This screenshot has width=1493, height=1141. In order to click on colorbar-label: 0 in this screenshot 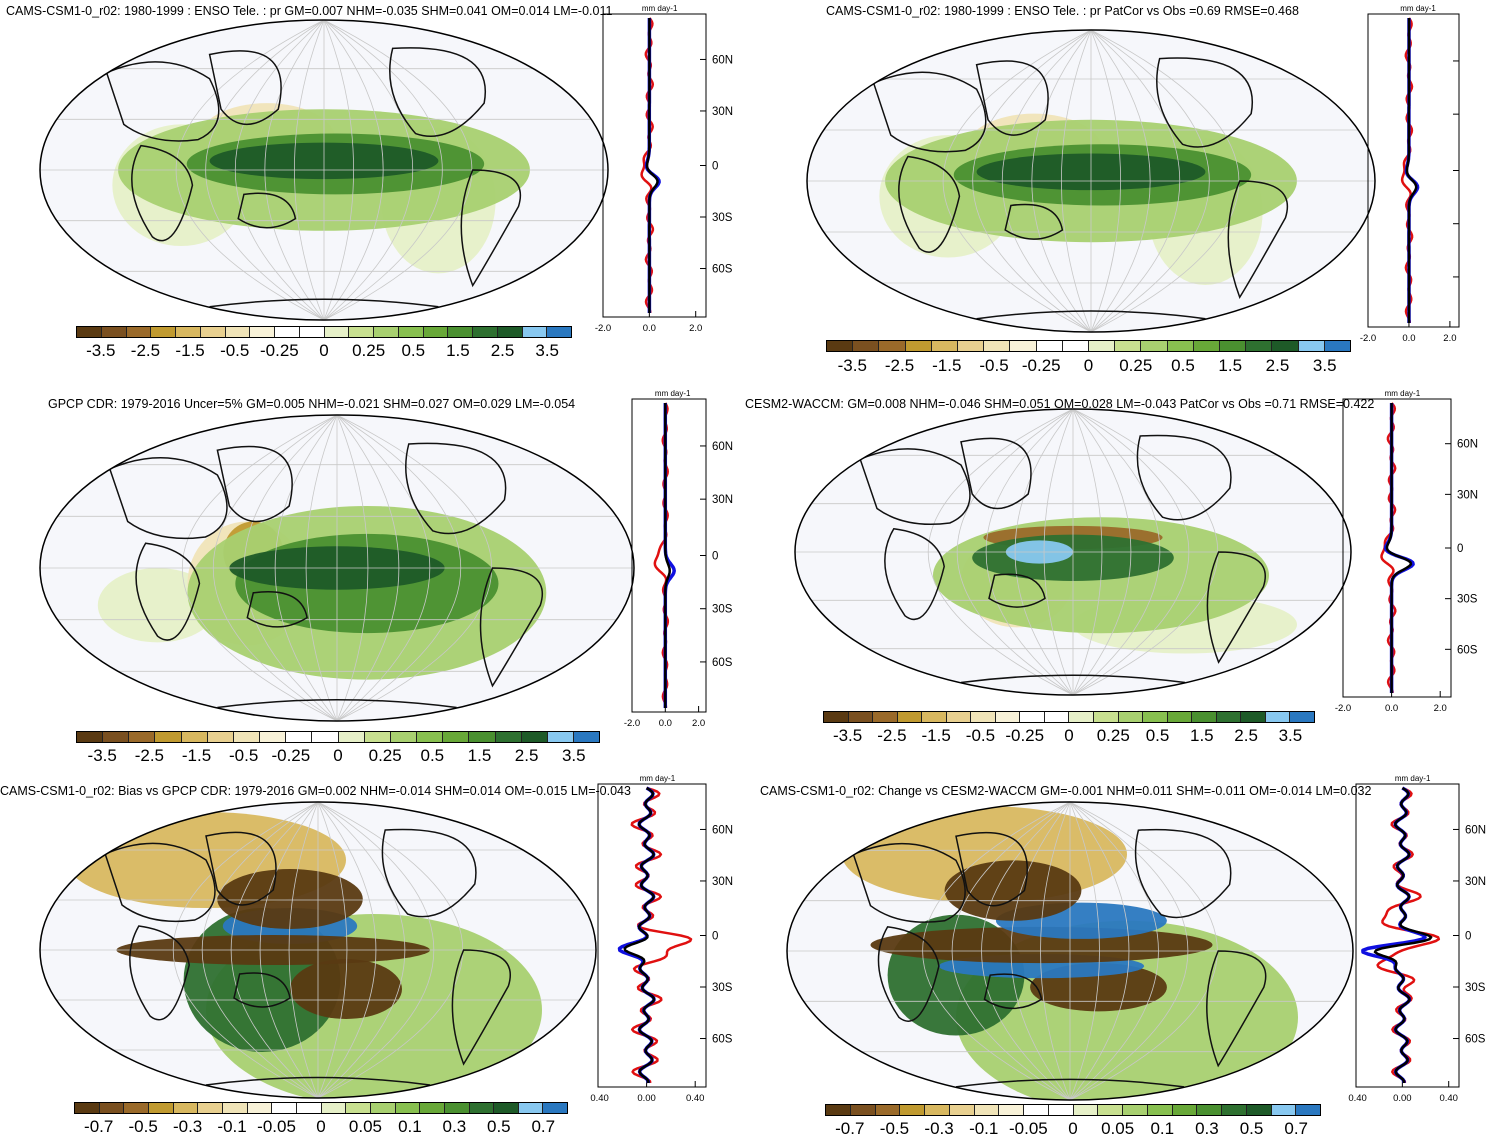, I will do `click(1073, 1128)`.